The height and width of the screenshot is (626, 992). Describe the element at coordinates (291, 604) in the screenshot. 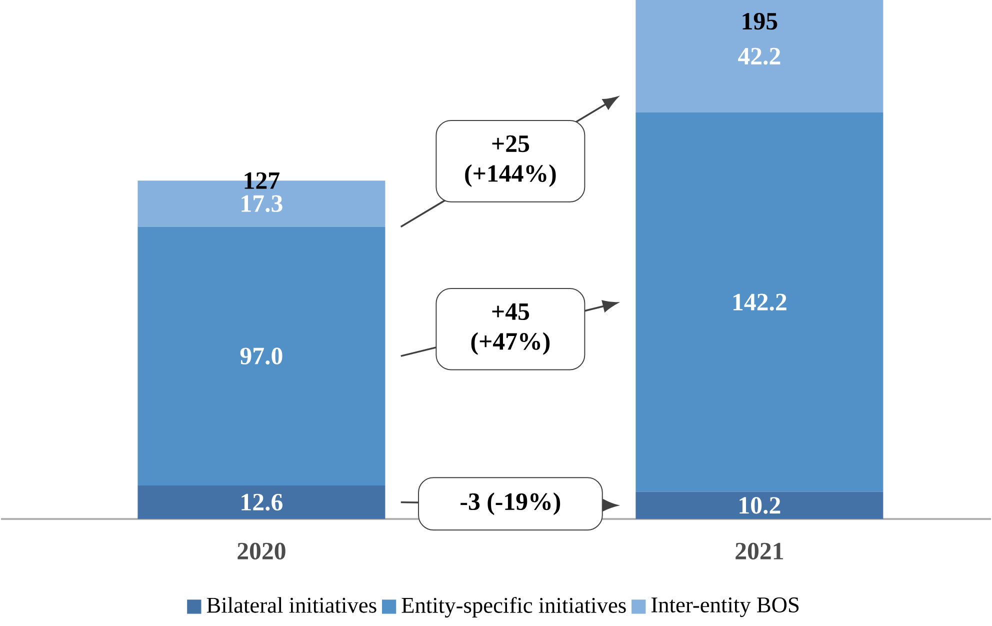

I see `legend-label: Bilateral initiatives` at that location.